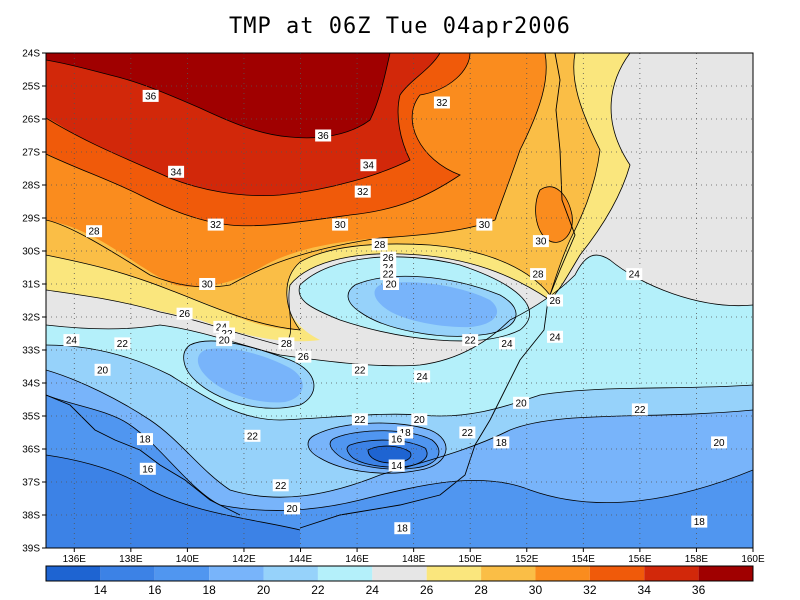 Image resolution: width=800 pixels, height=600 pixels. What do you see at coordinates (31, 417) in the screenshot?
I see `y-tick-label: 35S` at bounding box center [31, 417].